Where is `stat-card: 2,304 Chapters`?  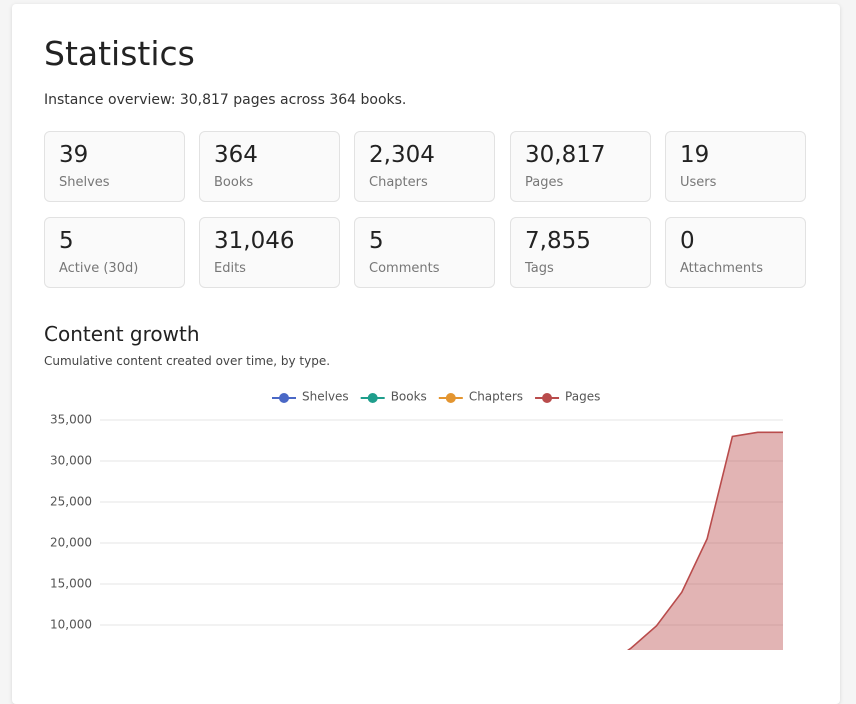 stat-card: 2,304 Chapters is located at coordinates (424, 166).